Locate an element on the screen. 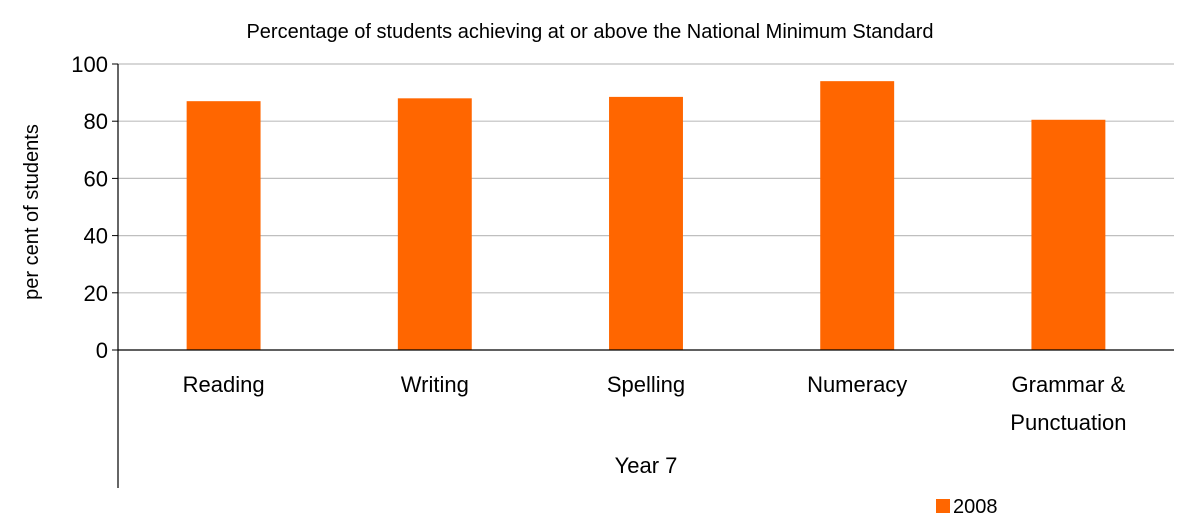 Image resolution: width=1180 pixels, height=520 pixels. y-tick-labels: 0 20 40 60 80 100 is located at coordinates (94, 207).